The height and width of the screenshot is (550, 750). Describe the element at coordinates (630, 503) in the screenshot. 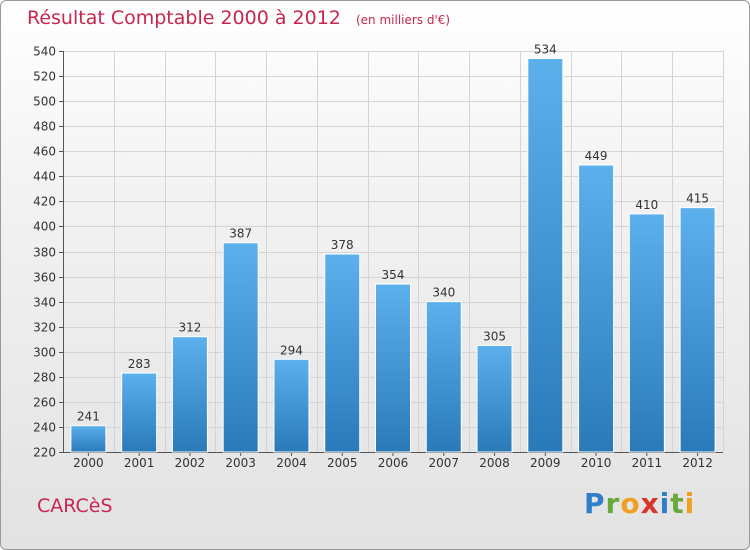

I see `logo-letter: o` at that location.